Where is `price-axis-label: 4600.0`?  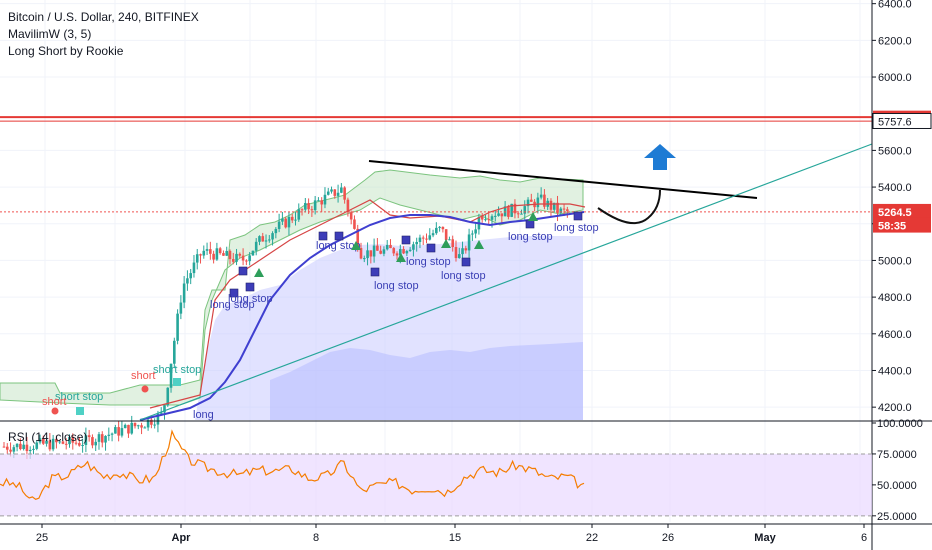 price-axis-label: 4600.0 is located at coordinates (895, 335).